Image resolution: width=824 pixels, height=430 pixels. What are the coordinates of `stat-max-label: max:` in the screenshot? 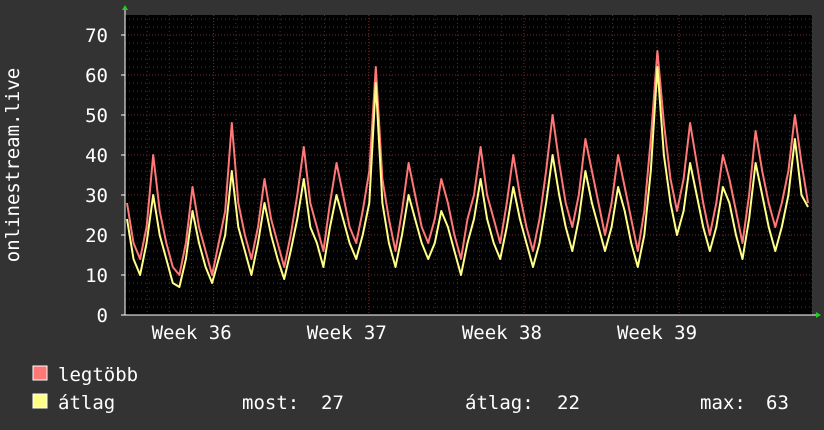 It's located at (723, 403).